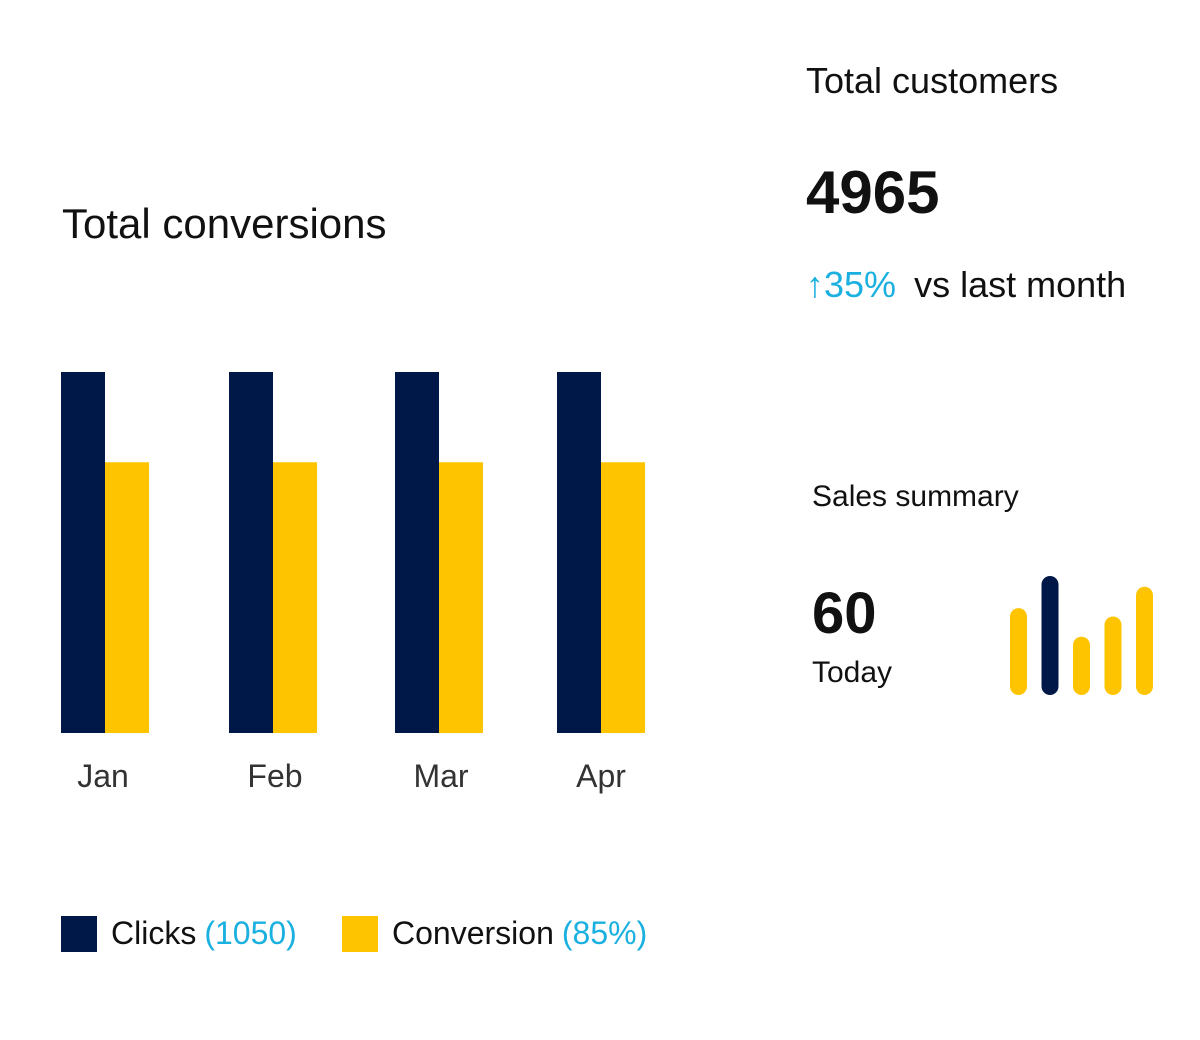 The image size is (1200, 1040). Describe the element at coordinates (604, 933) in the screenshot. I see `legend-value: (85%)` at that location.